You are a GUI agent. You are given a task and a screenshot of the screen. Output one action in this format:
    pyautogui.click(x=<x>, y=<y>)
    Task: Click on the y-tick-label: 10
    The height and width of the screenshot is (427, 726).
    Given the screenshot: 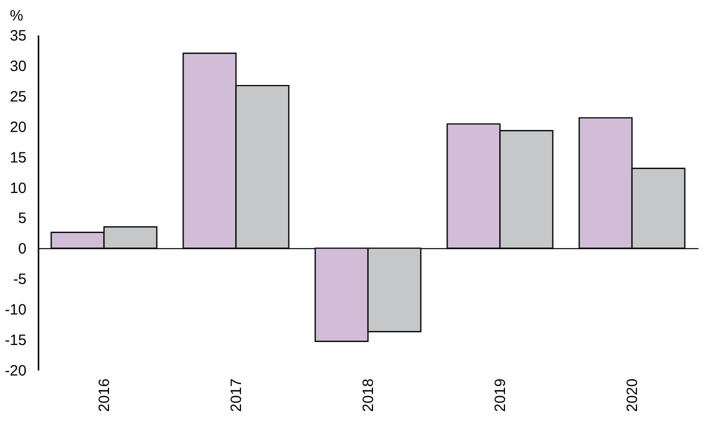 What is the action you would take?
    pyautogui.click(x=18, y=188)
    